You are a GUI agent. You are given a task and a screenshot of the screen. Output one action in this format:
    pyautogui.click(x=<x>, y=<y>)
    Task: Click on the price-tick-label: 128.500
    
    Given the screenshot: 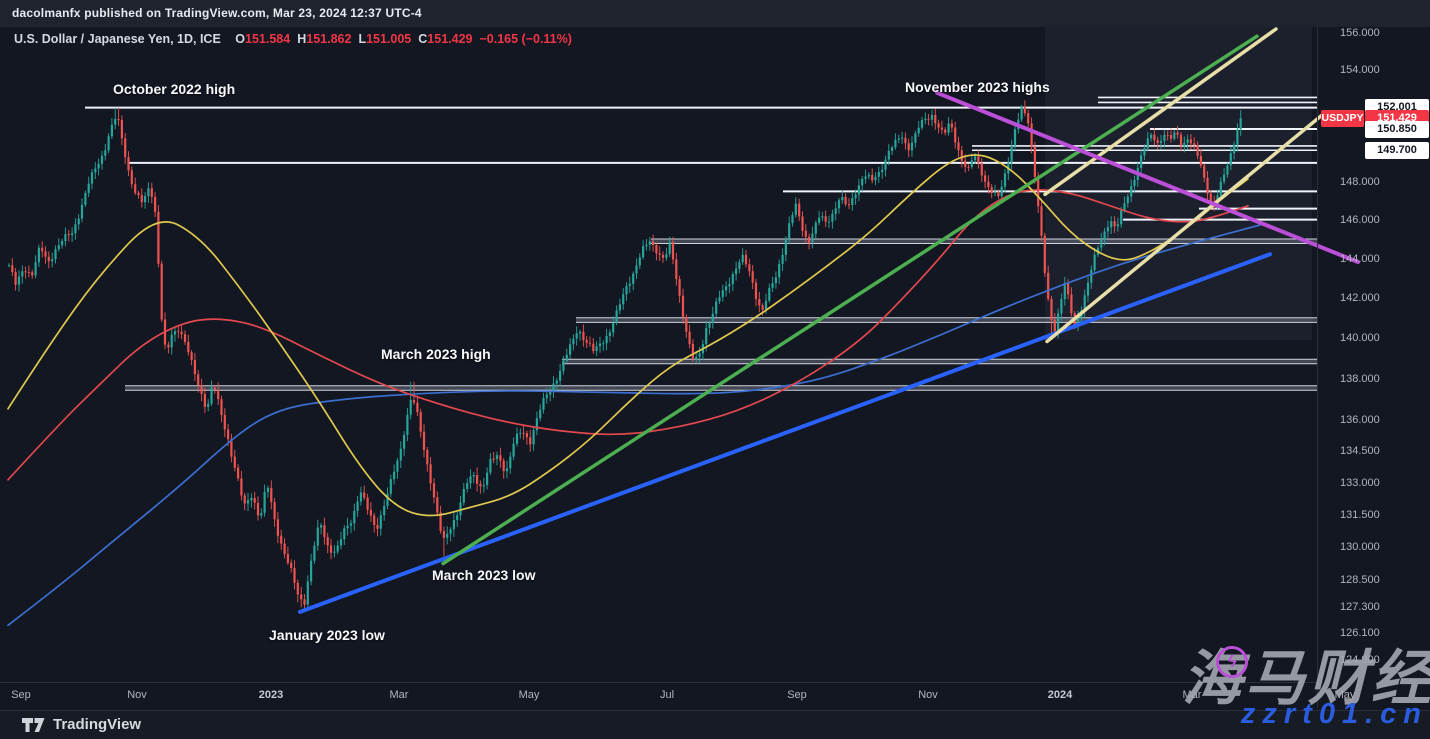 What is the action you would take?
    pyautogui.click(x=1360, y=580)
    